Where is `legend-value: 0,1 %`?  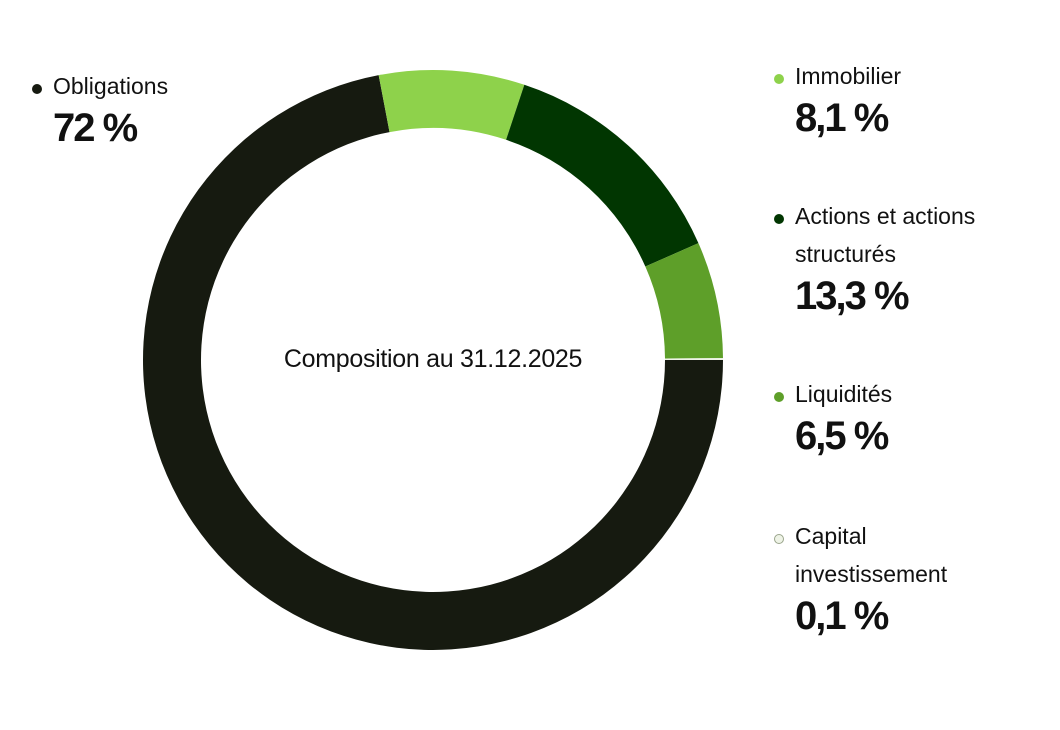
legend-value: 0,1 % is located at coordinates (842, 616).